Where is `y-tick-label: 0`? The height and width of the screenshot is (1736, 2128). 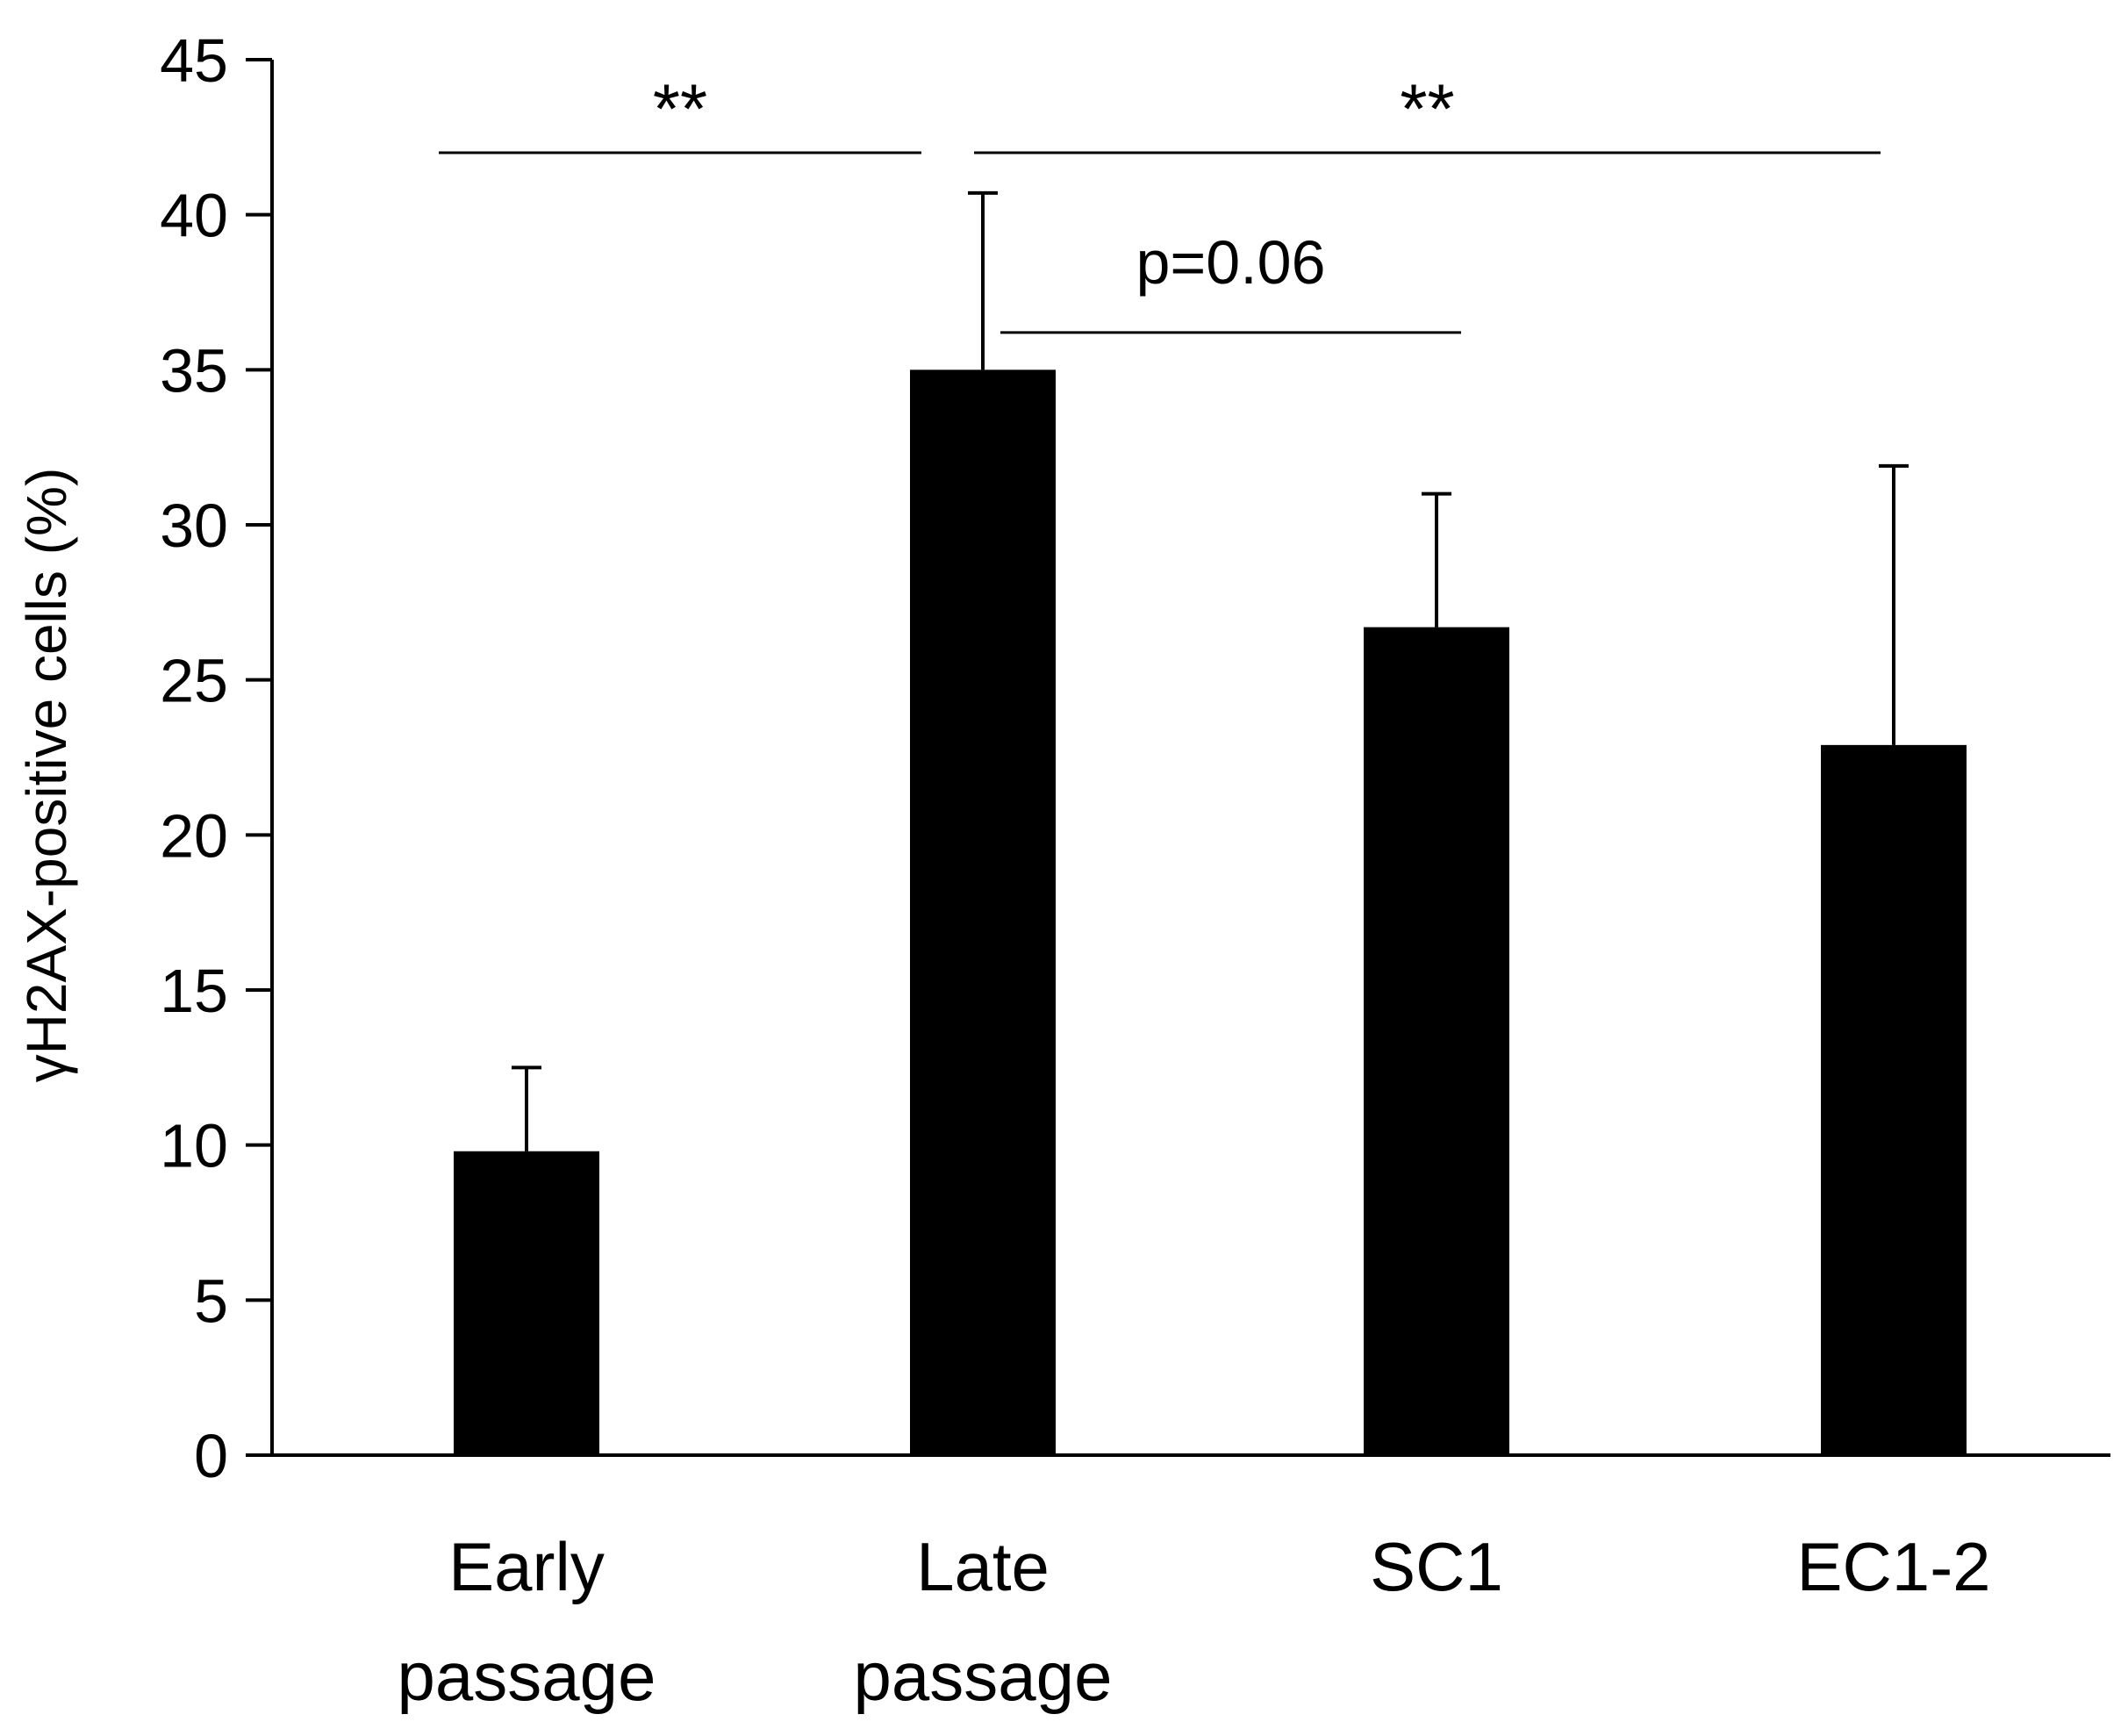 y-tick-label: 0 is located at coordinates (211, 1456).